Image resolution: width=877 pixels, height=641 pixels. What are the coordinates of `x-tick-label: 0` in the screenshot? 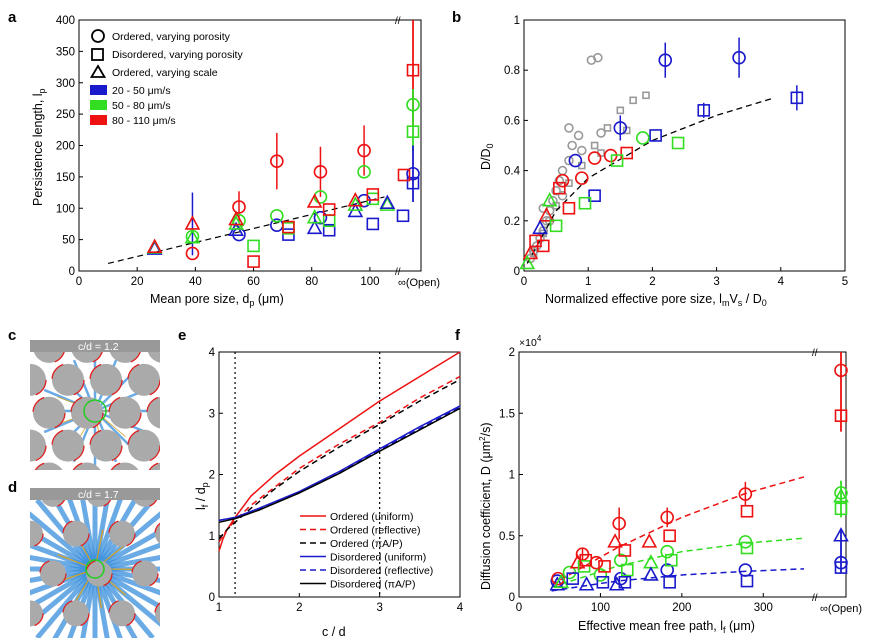 It's located at (524, 282).